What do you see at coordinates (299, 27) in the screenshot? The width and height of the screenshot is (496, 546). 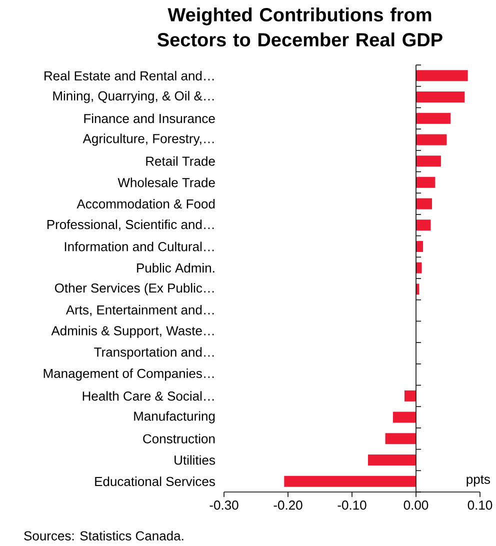 I see `chart-title: Weighted Contributions from Sectors to December Real GDP` at bounding box center [299, 27].